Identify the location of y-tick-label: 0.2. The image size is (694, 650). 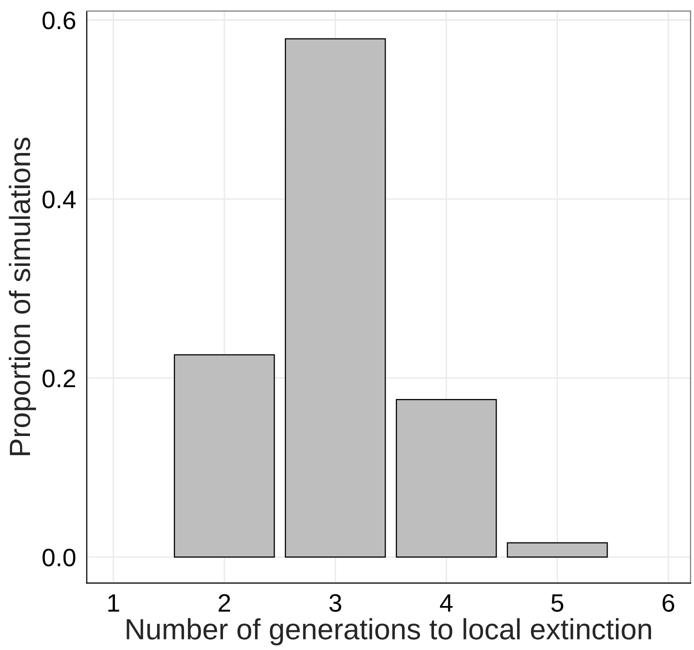
(59, 379).